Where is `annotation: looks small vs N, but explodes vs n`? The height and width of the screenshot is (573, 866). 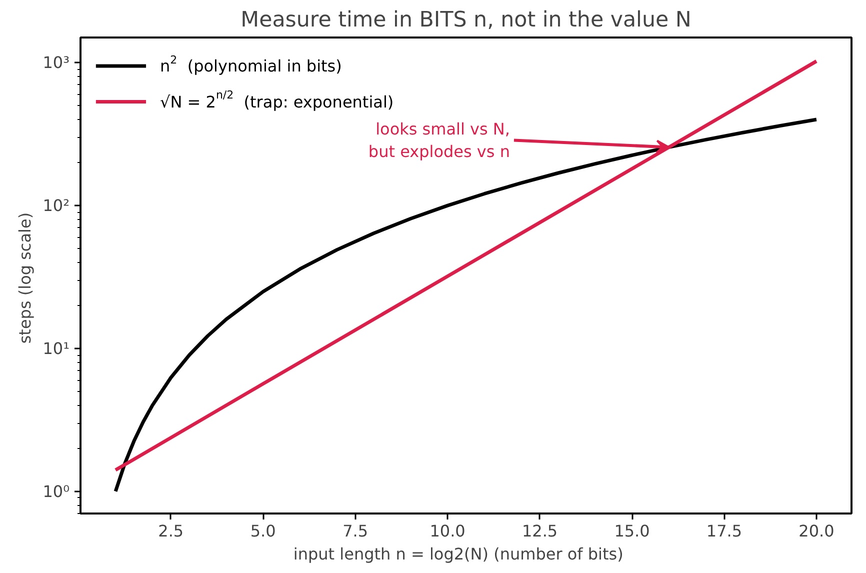
annotation: looks small vs N, but explodes vs n is located at coordinates (439, 140).